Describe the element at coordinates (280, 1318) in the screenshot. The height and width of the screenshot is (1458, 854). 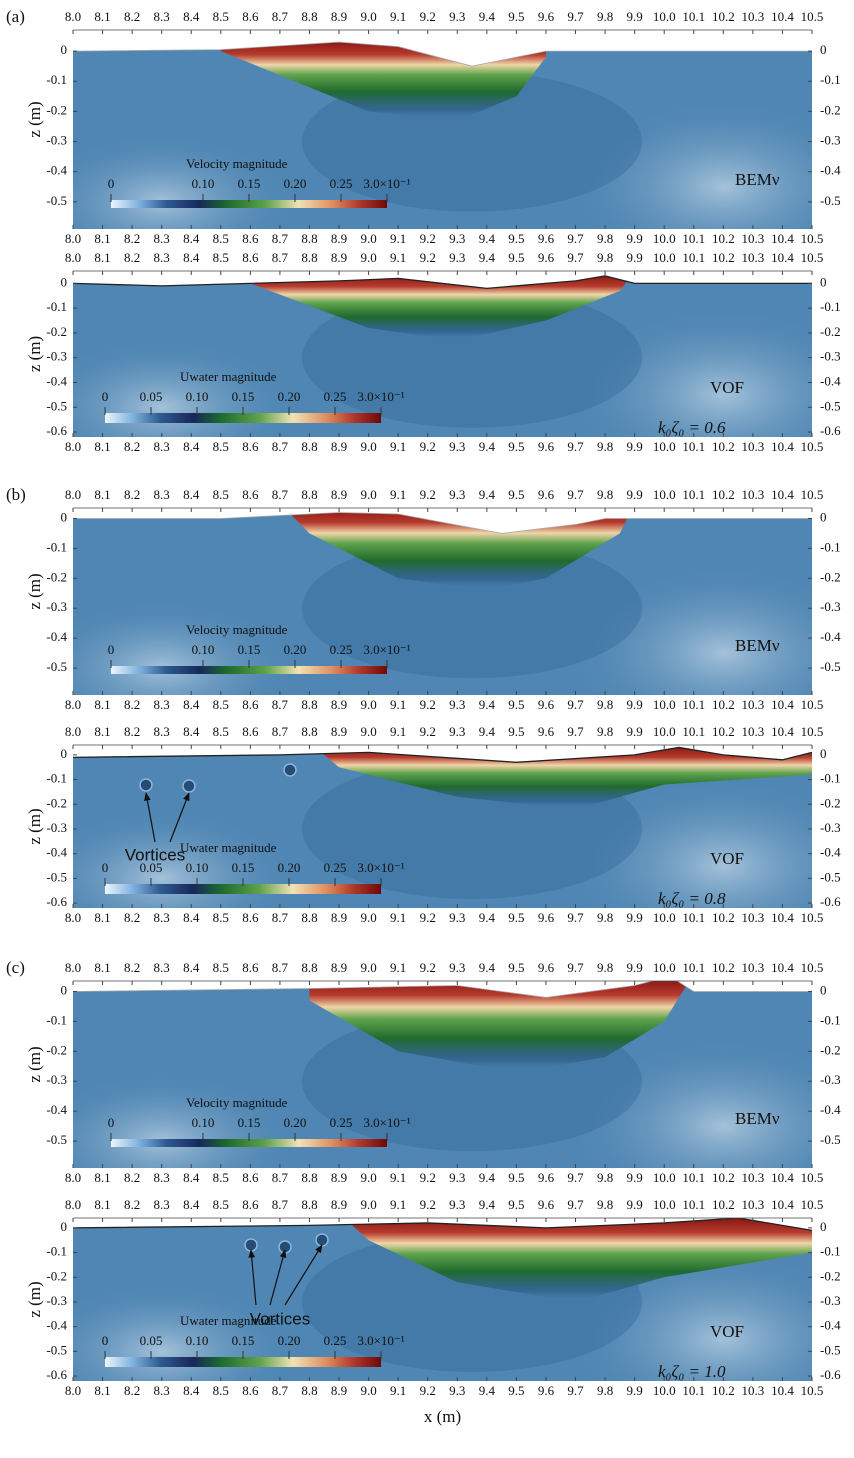
I see `annotation: Vortices` at that location.